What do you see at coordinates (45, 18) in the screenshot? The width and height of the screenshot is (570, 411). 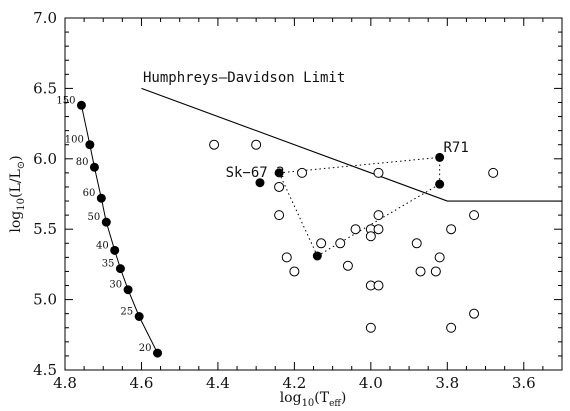 I see `y-tick-label: 7.0` at bounding box center [45, 18].